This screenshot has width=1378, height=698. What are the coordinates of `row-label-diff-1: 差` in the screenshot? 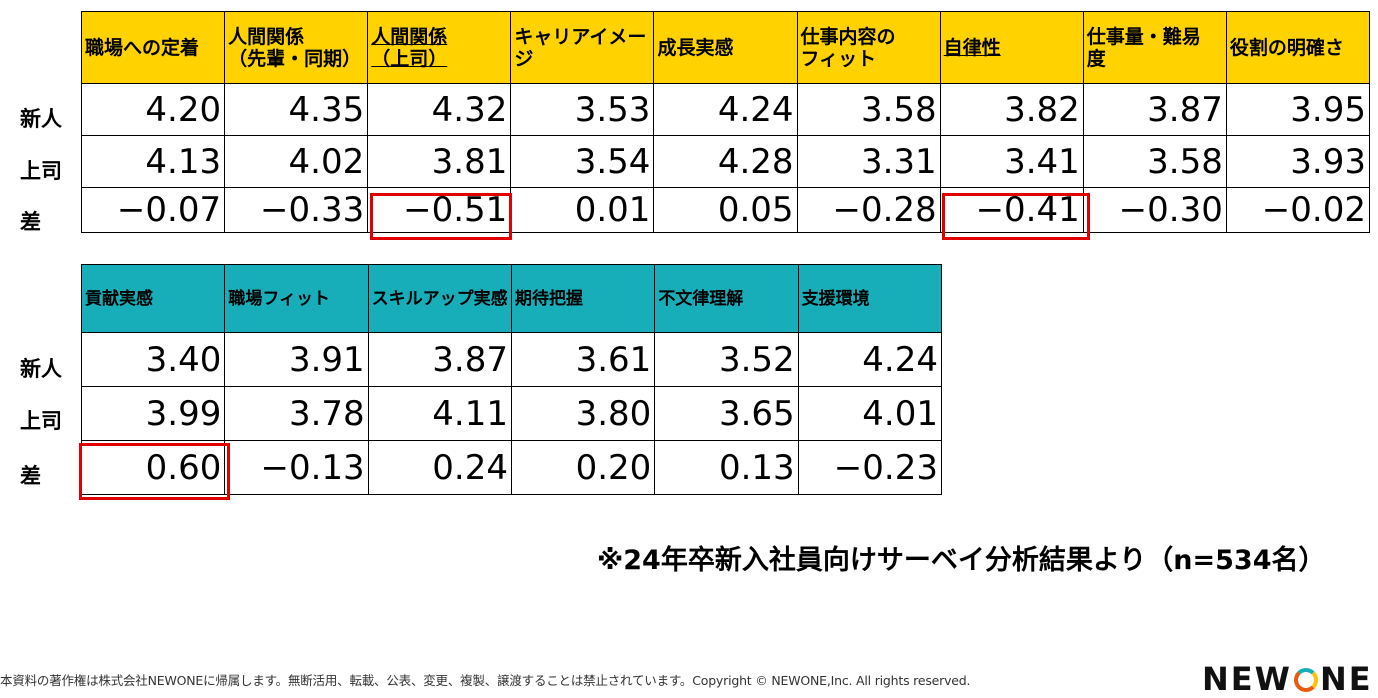 It's located at (30, 222).